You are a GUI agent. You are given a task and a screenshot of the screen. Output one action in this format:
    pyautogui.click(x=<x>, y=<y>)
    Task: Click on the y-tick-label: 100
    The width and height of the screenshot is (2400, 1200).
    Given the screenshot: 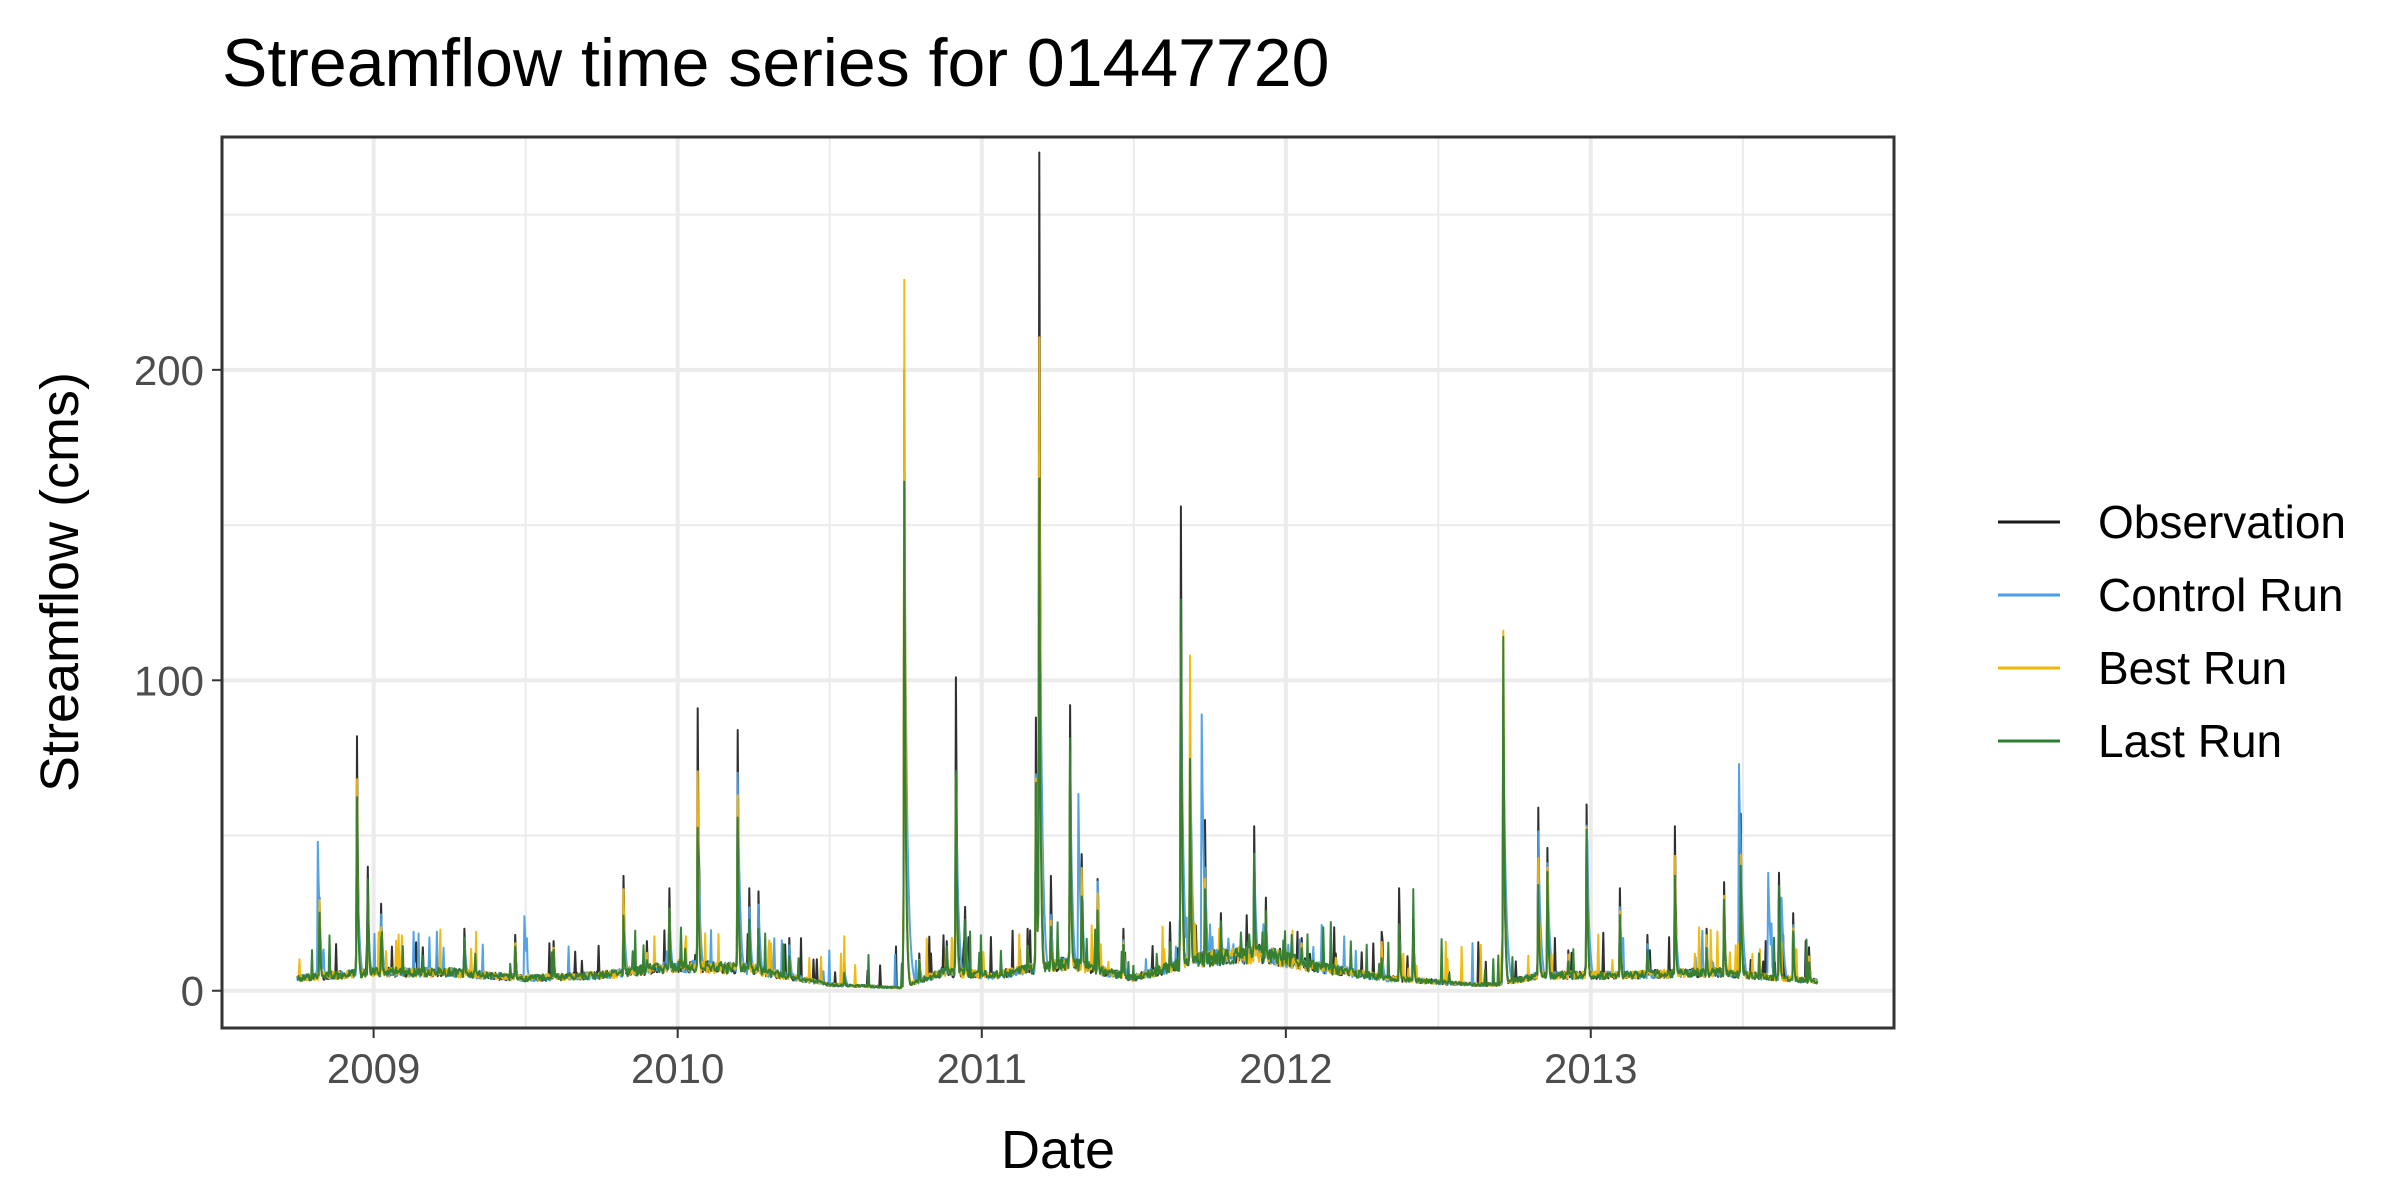 What is the action you would take?
    pyautogui.click(x=169, y=680)
    